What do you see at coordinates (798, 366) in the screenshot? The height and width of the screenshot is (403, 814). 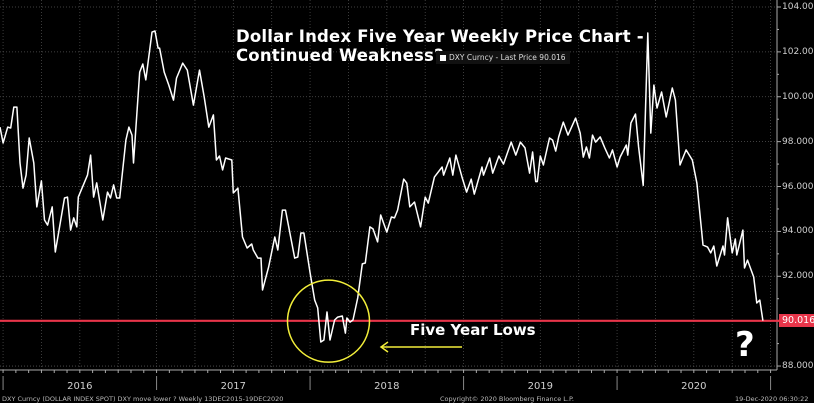 I see `y-tick-label: 88.000` at bounding box center [798, 366].